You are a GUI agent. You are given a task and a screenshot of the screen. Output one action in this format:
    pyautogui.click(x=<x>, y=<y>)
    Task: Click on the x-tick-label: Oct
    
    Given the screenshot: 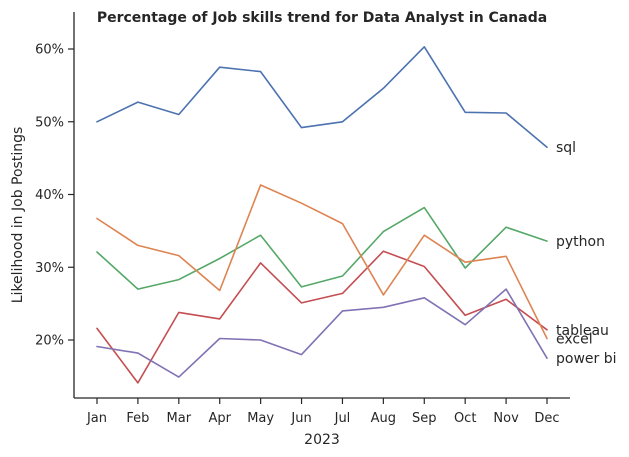 What is the action you would take?
    pyautogui.click(x=465, y=418)
    